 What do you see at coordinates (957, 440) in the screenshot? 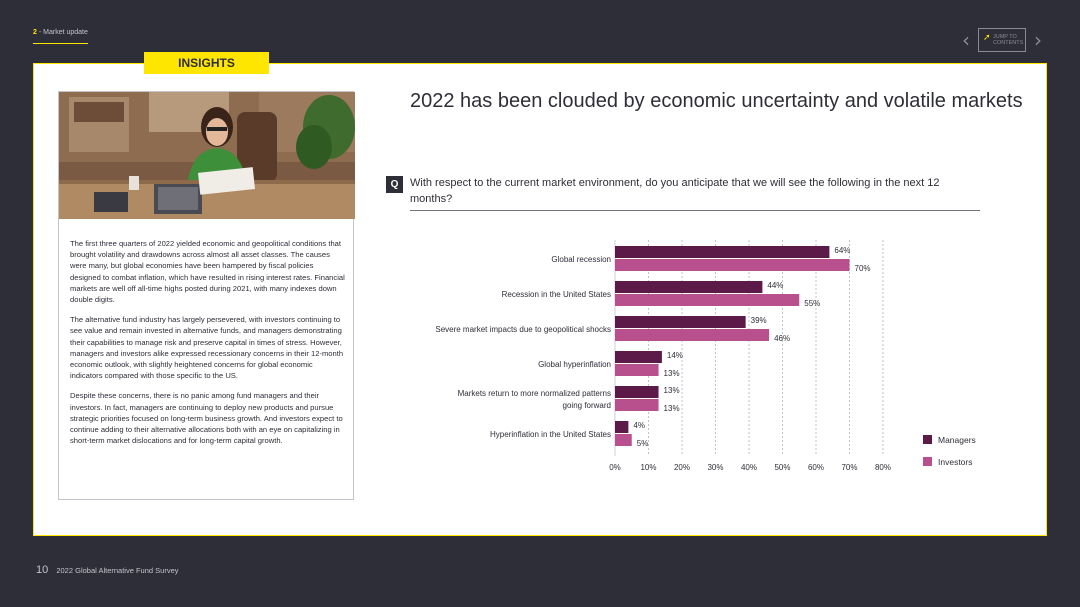
I see `legend-label: Managers` at bounding box center [957, 440].